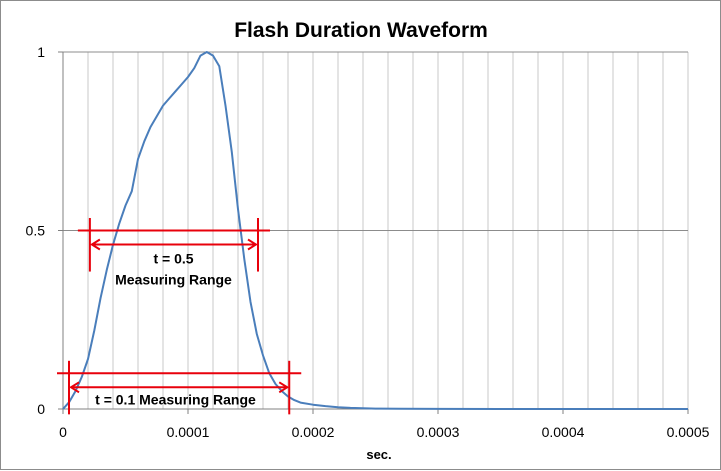  Describe the element at coordinates (313, 432) in the screenshot. I see `x-tick-label: 0.0002` at that location.